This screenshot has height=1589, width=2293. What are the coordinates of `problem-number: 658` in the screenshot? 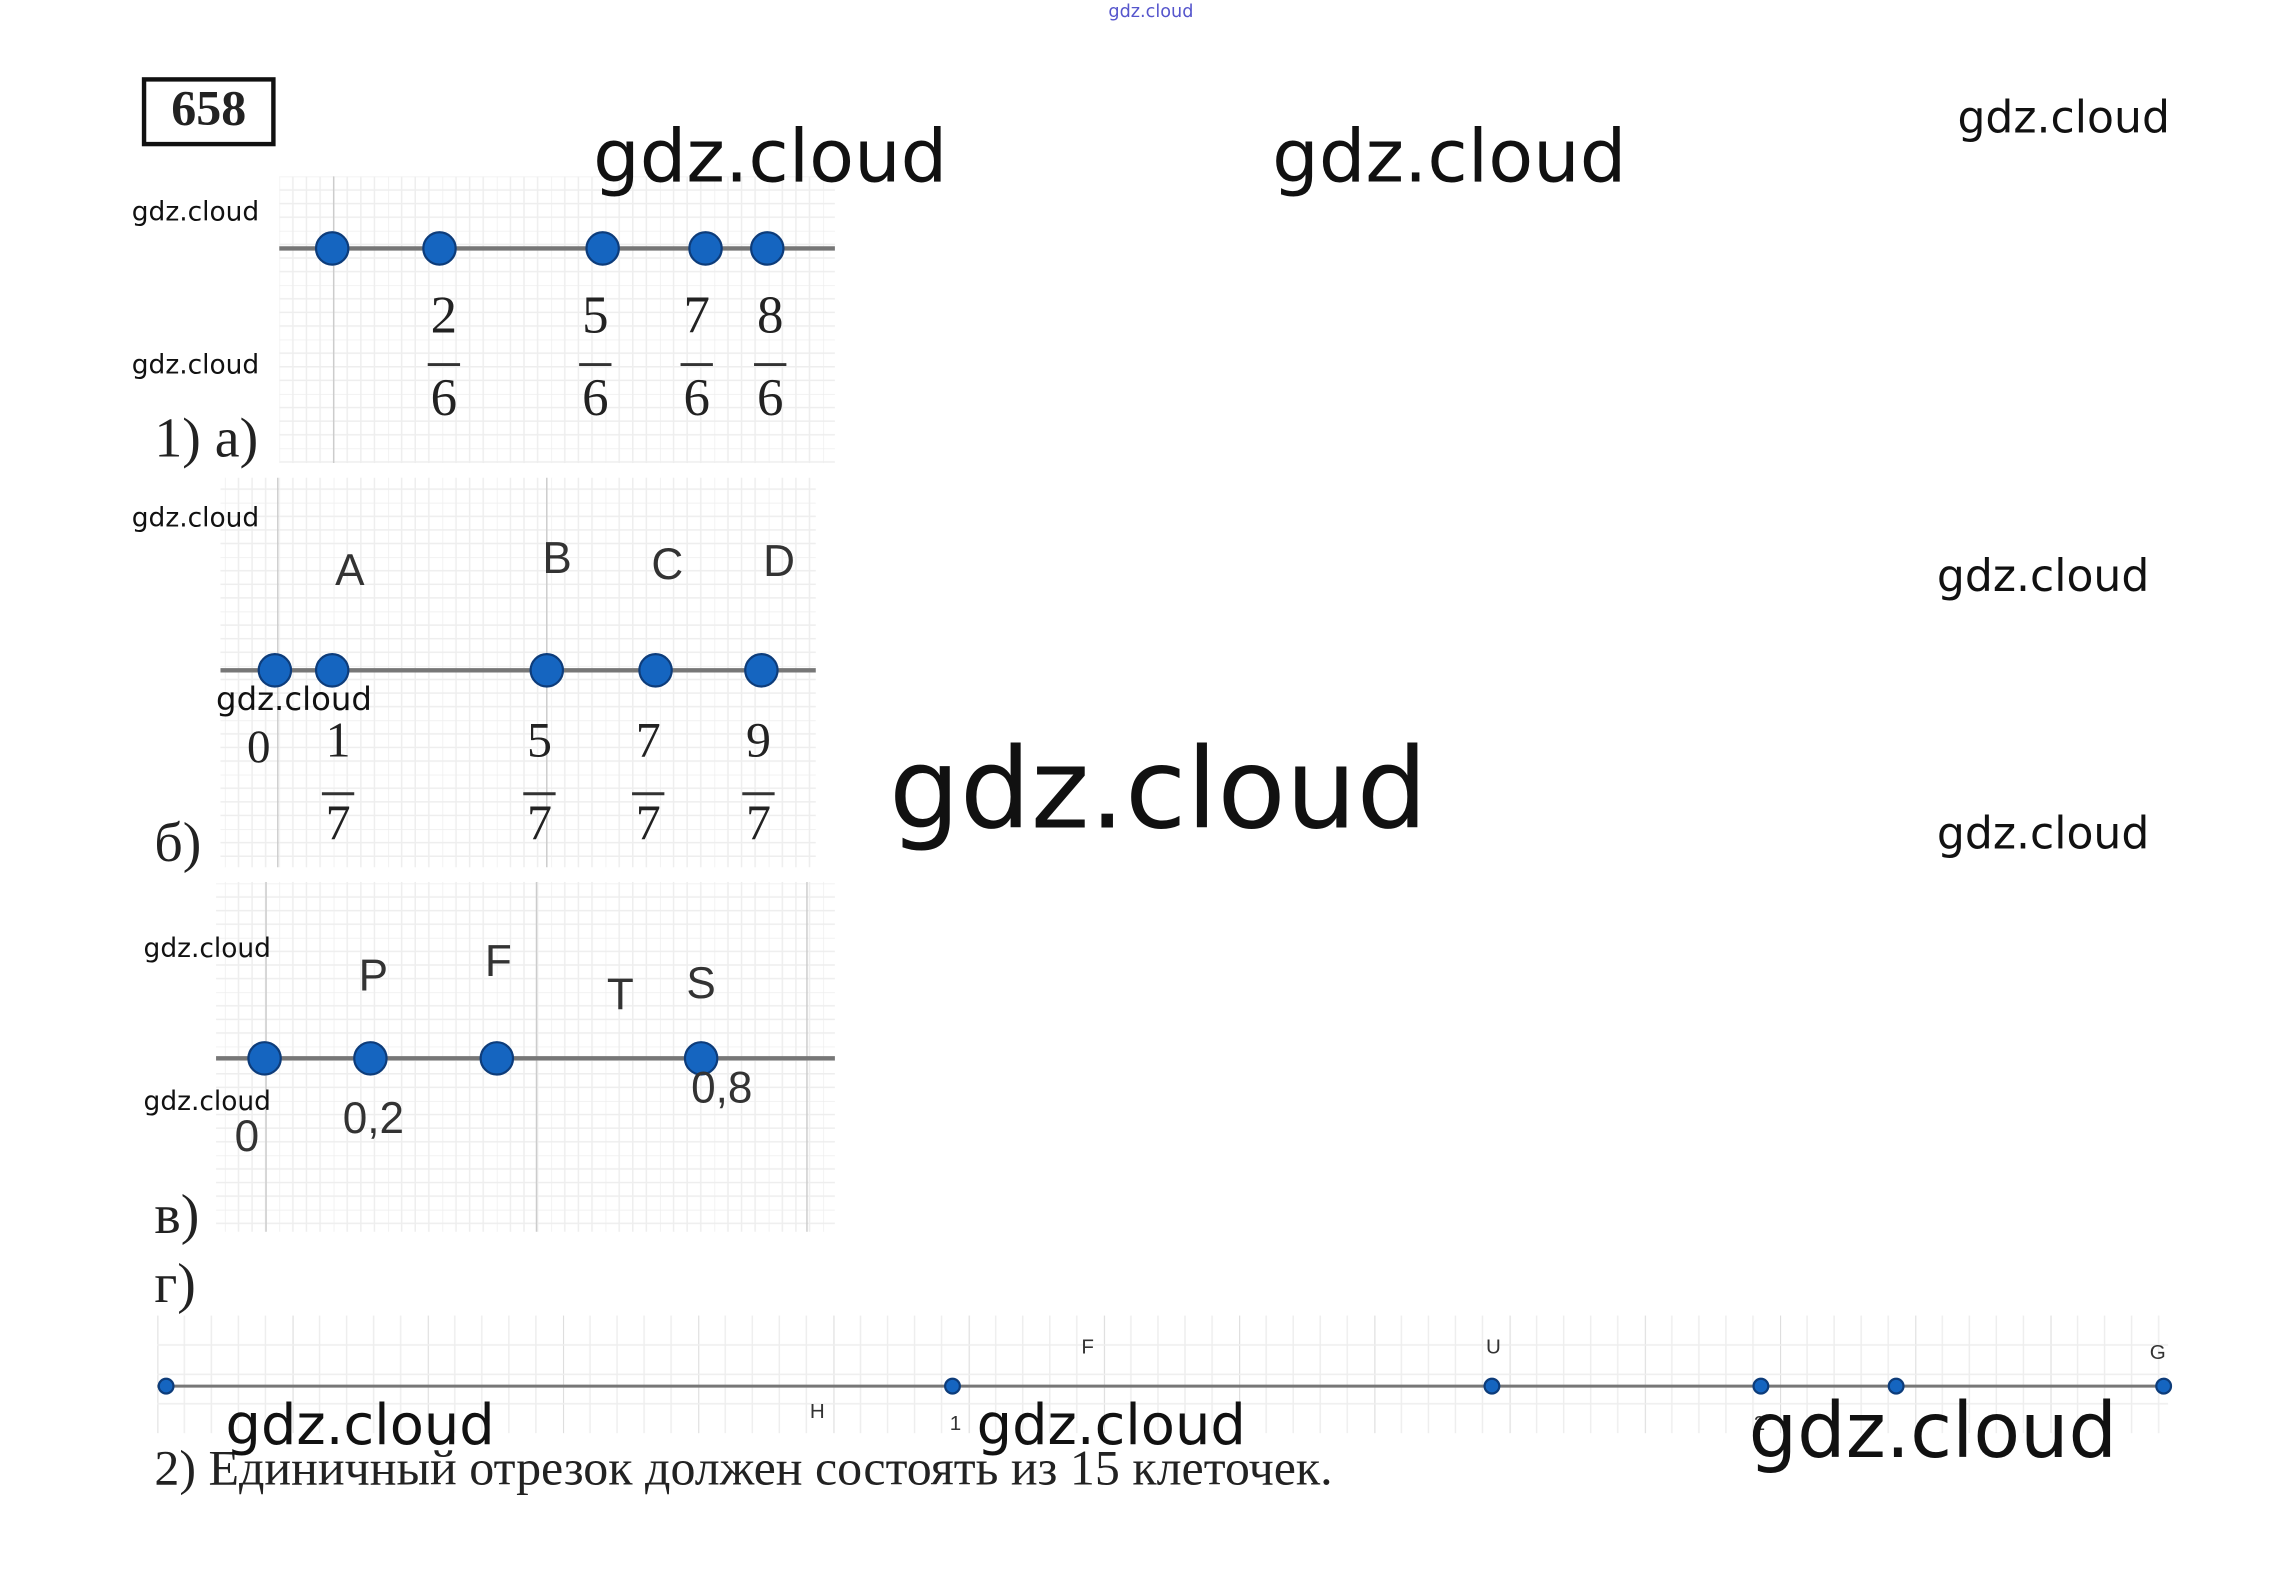 It's located at (208, 108).